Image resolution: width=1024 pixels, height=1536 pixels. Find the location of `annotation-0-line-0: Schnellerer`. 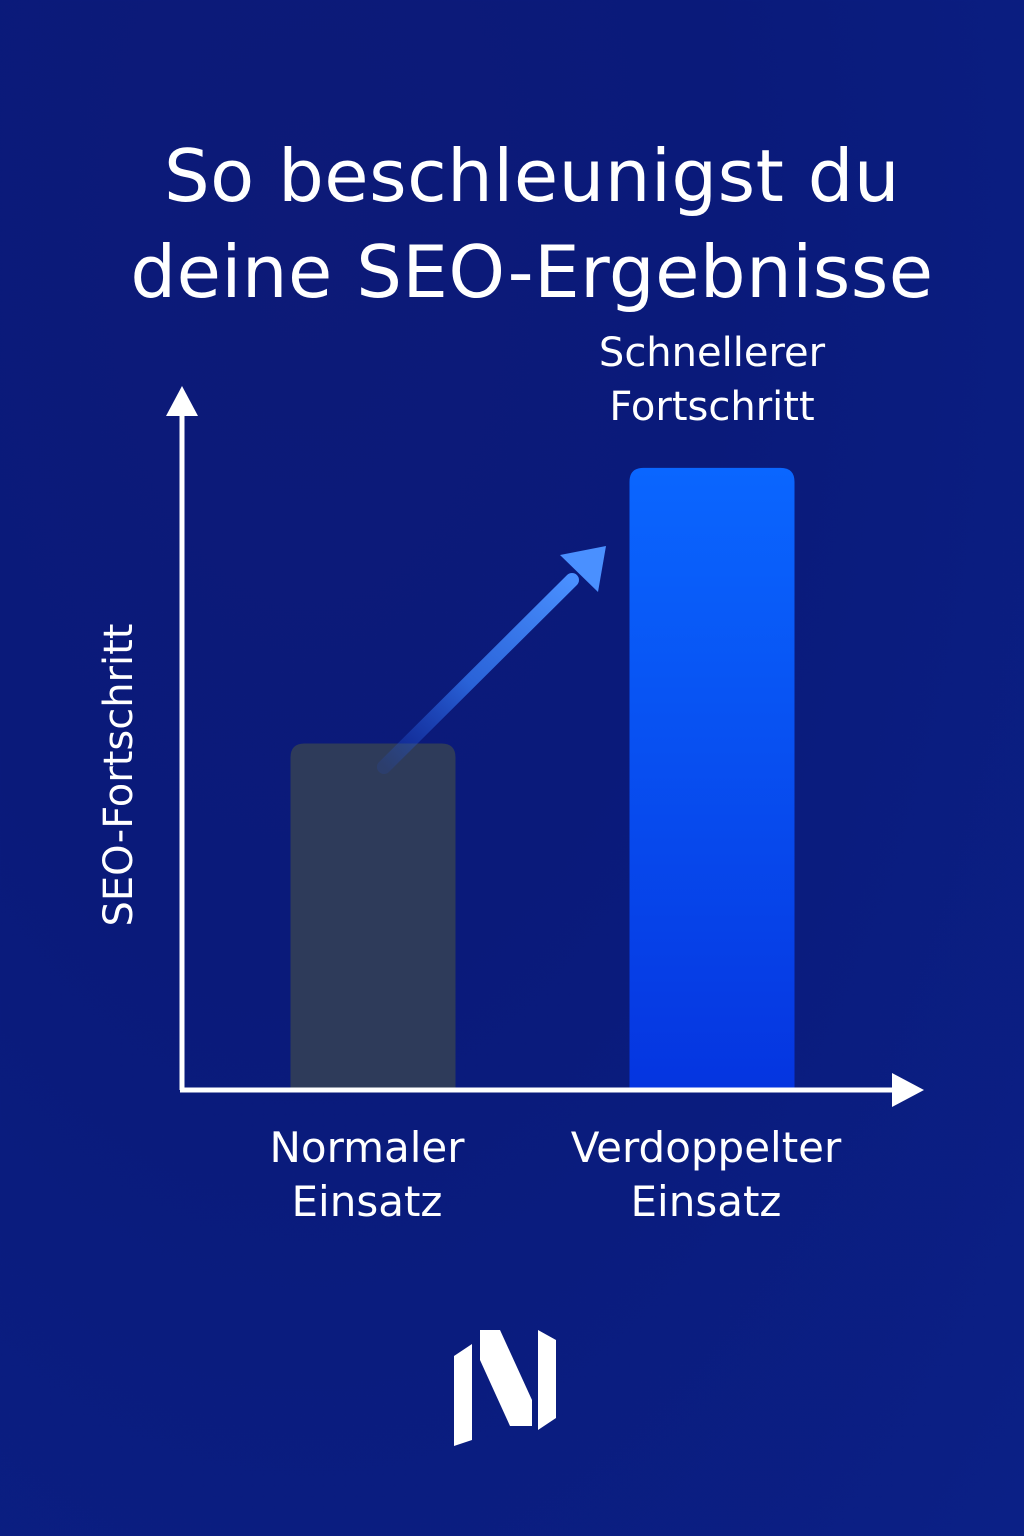

annotation-0-line-0: Schnellerer is located at coordinates (712, 353).